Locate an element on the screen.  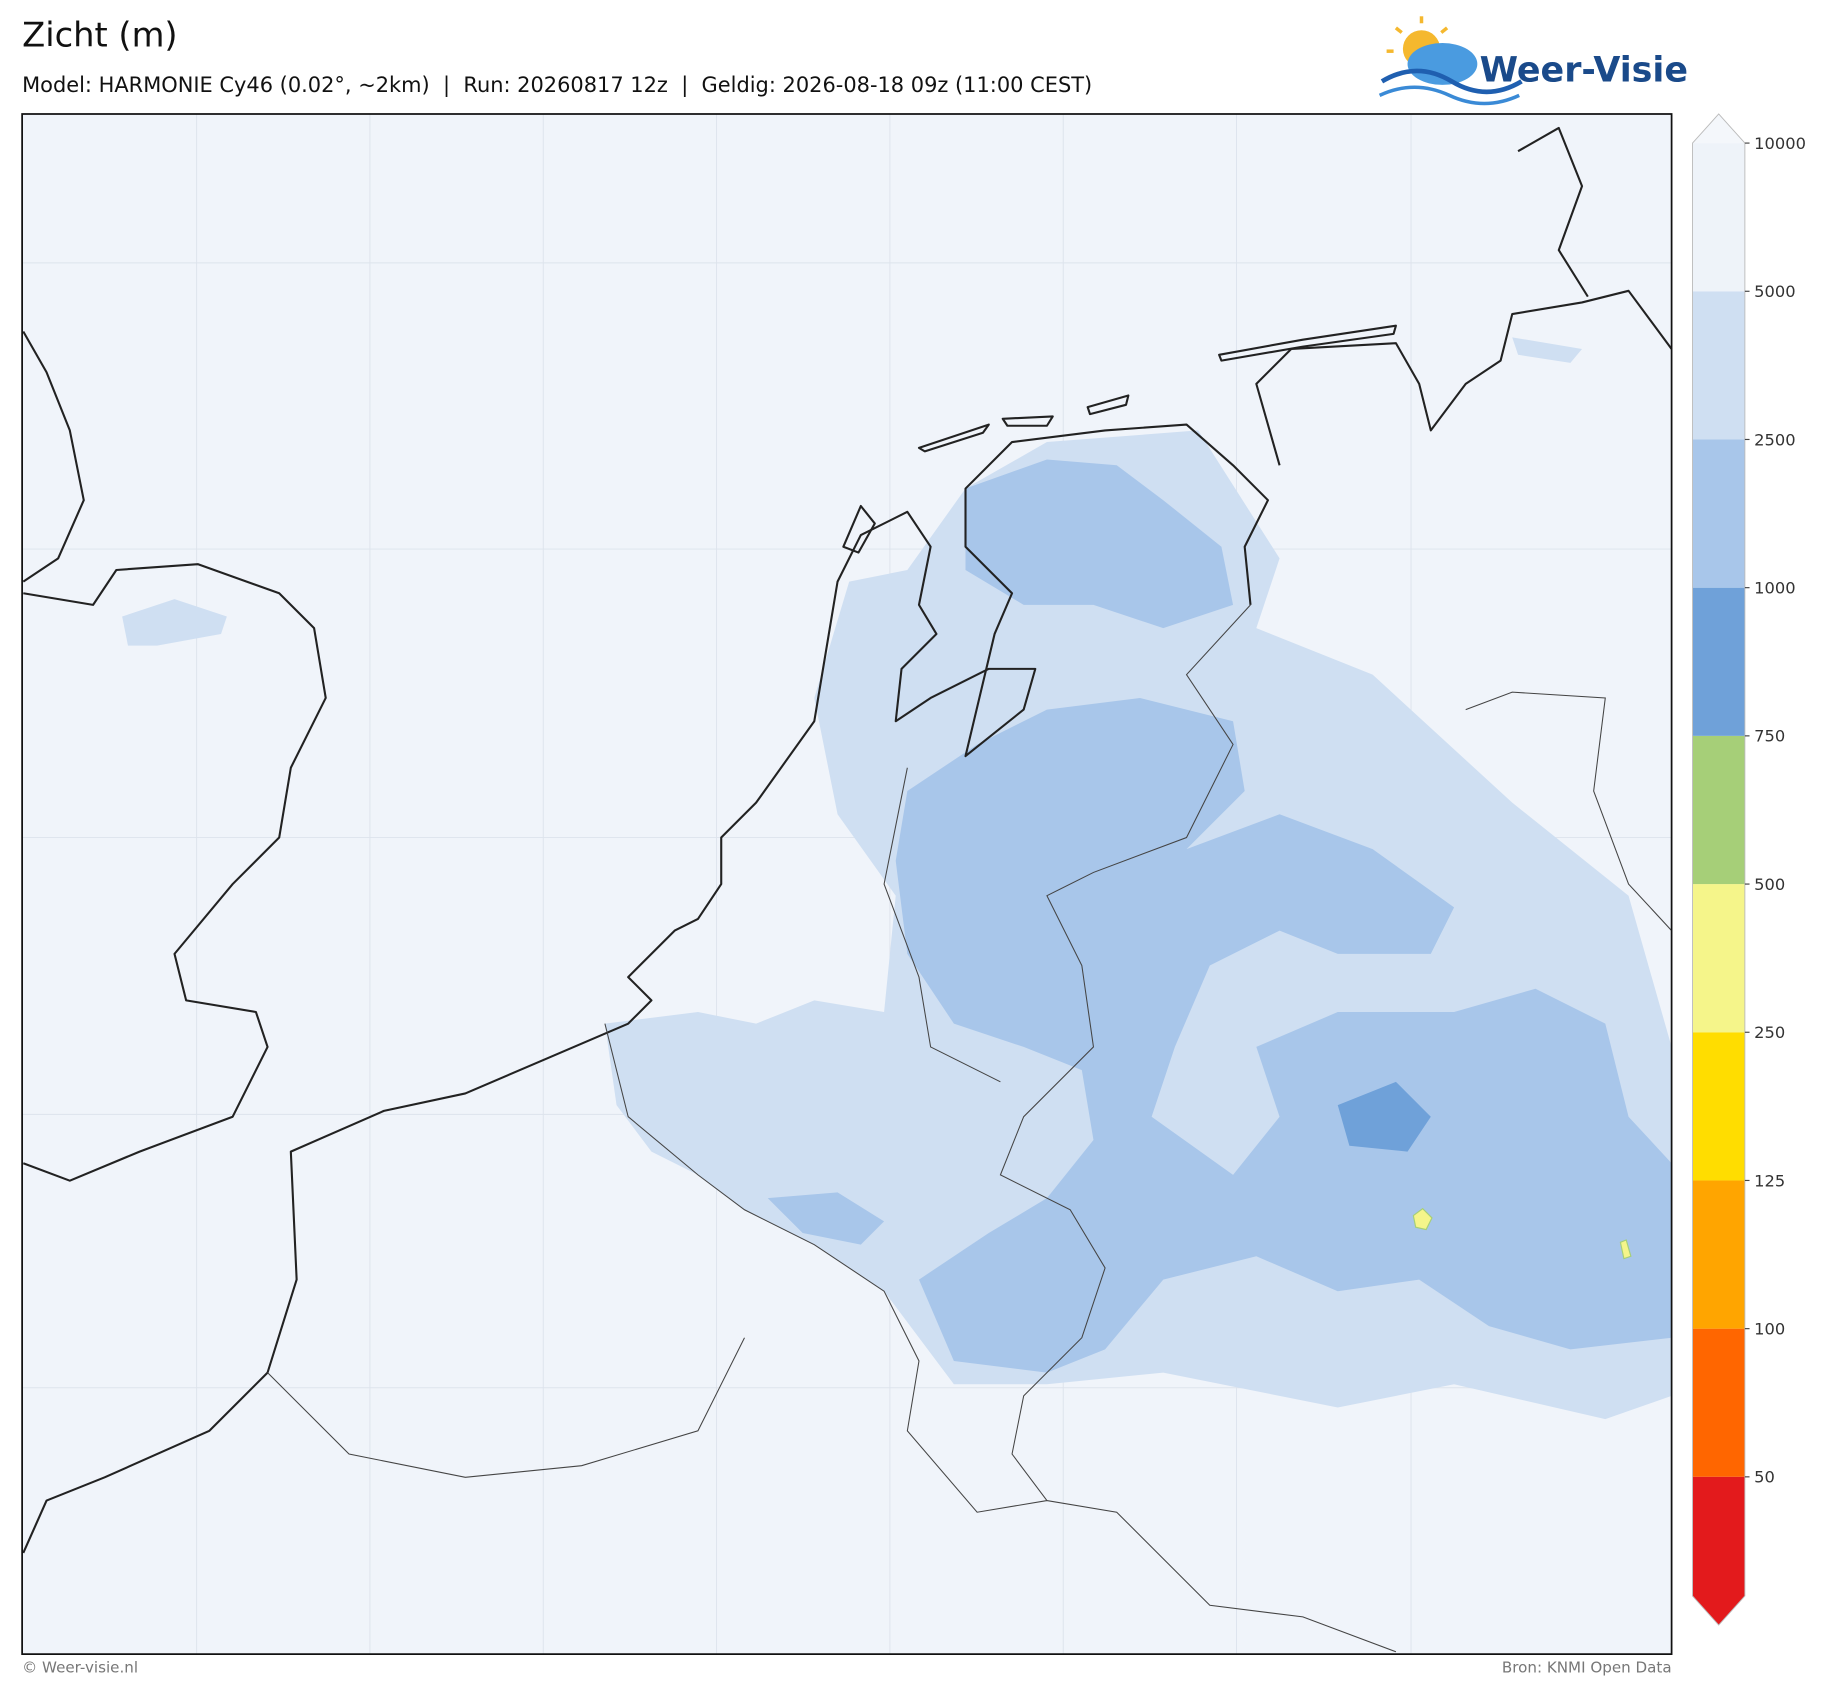
colorbar: 50 100 125 250 500 750 1000 2500 5000 10000 is located at coordinates (1749, 869).